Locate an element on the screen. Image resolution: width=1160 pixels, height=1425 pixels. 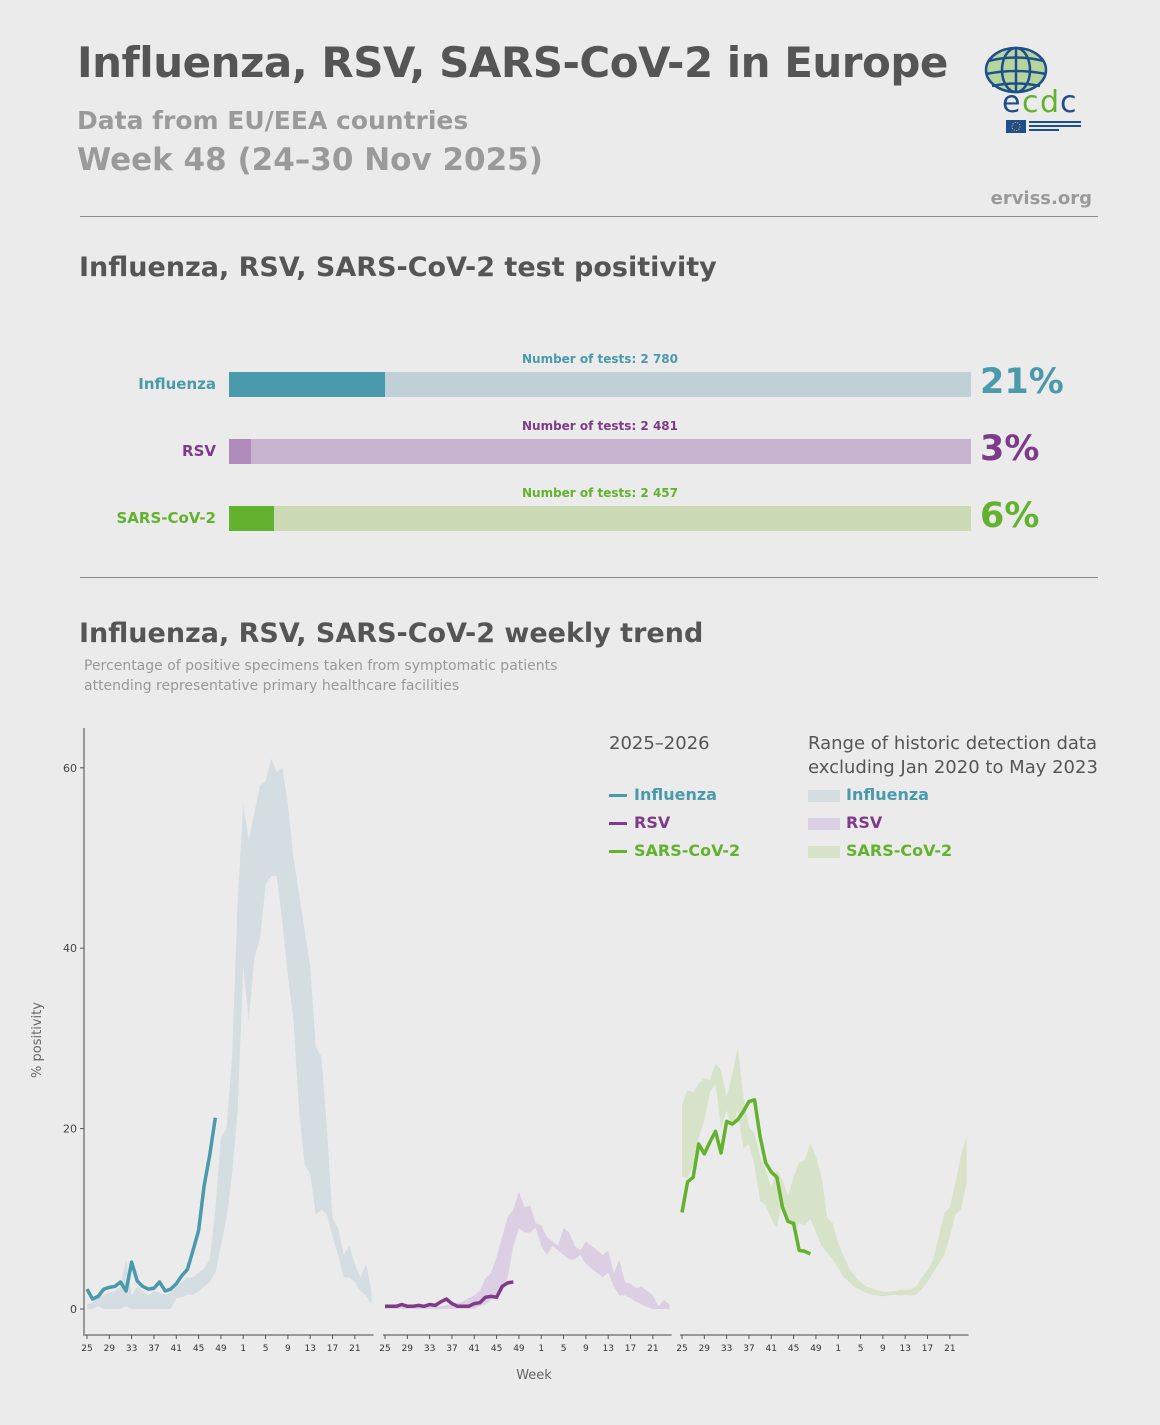
percent-value: 6% is located at coordinates (1010, 516).